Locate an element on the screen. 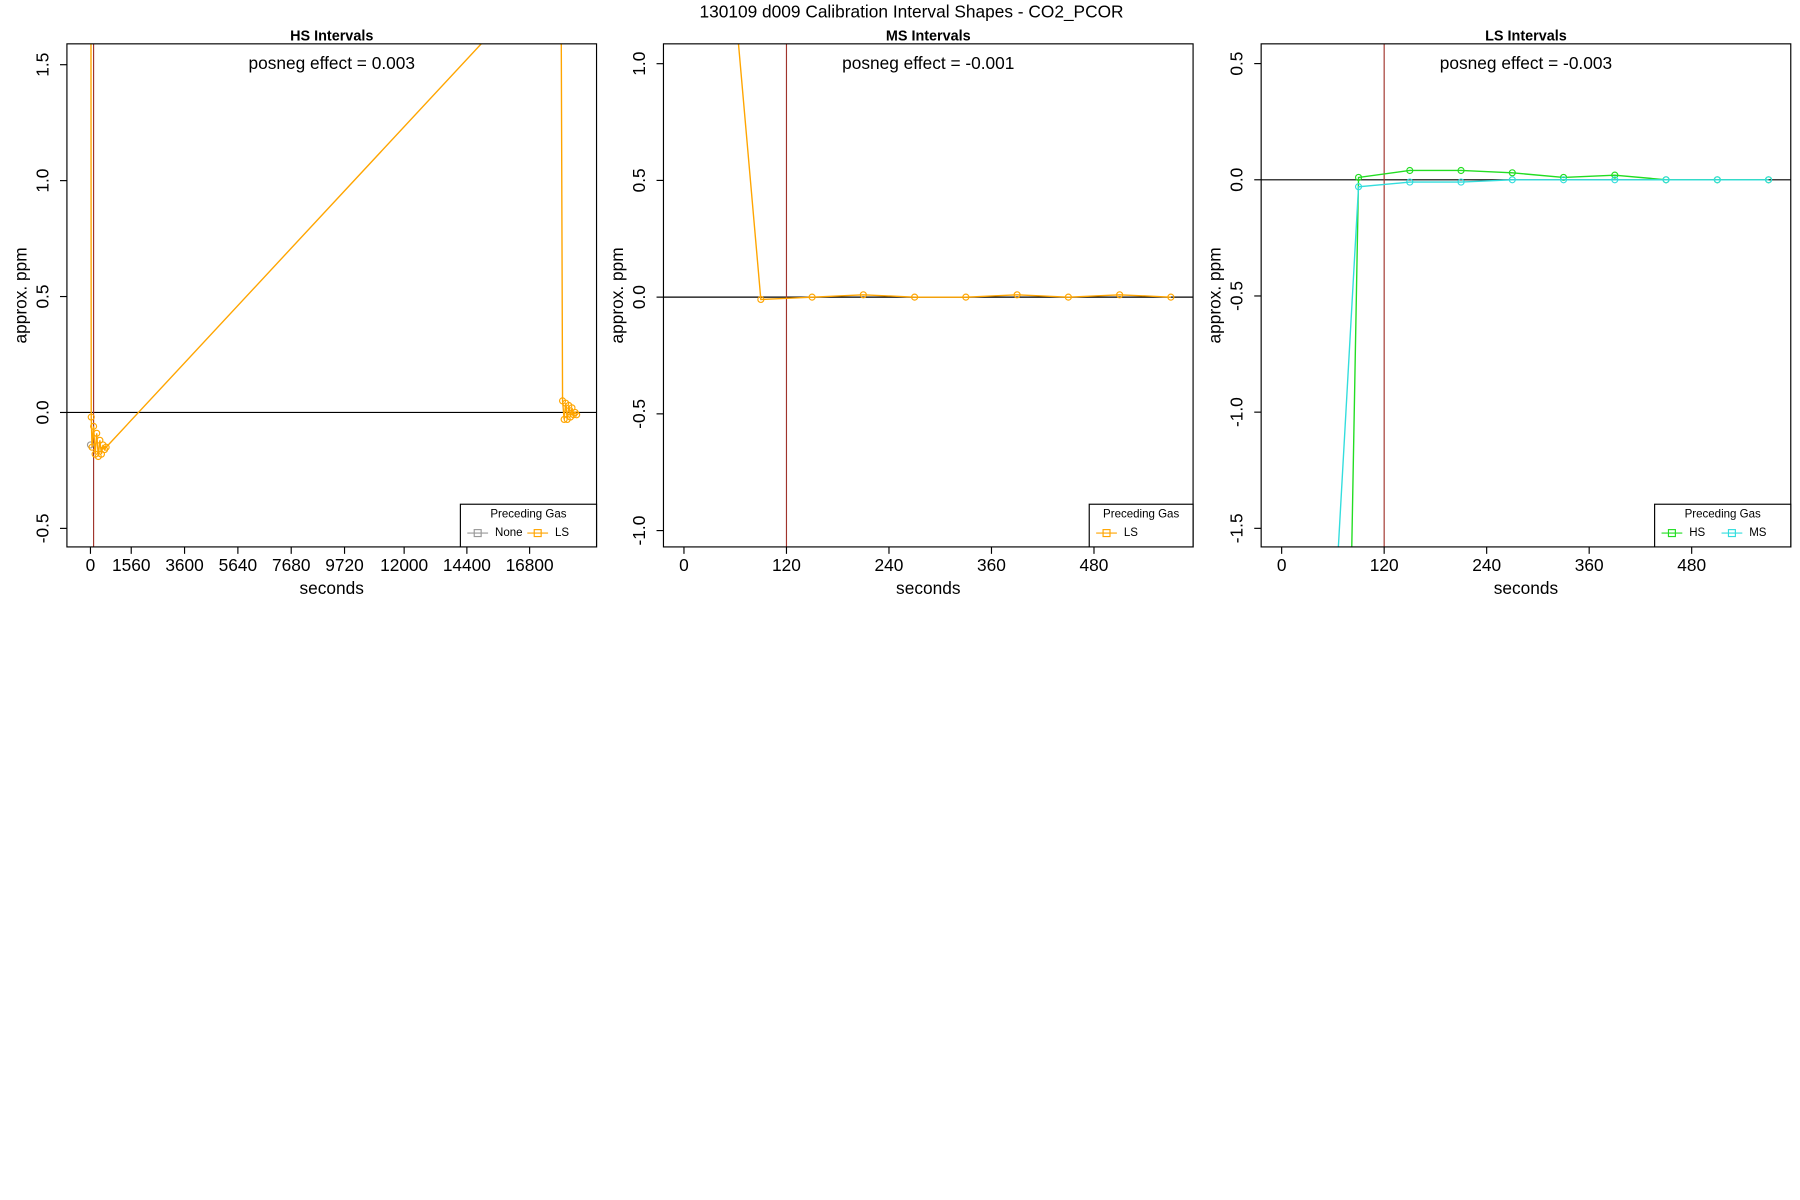 The height and width of the screenshot is (1200, 1800). x-tick-label: 480 is located at coordinates (1094, 565).